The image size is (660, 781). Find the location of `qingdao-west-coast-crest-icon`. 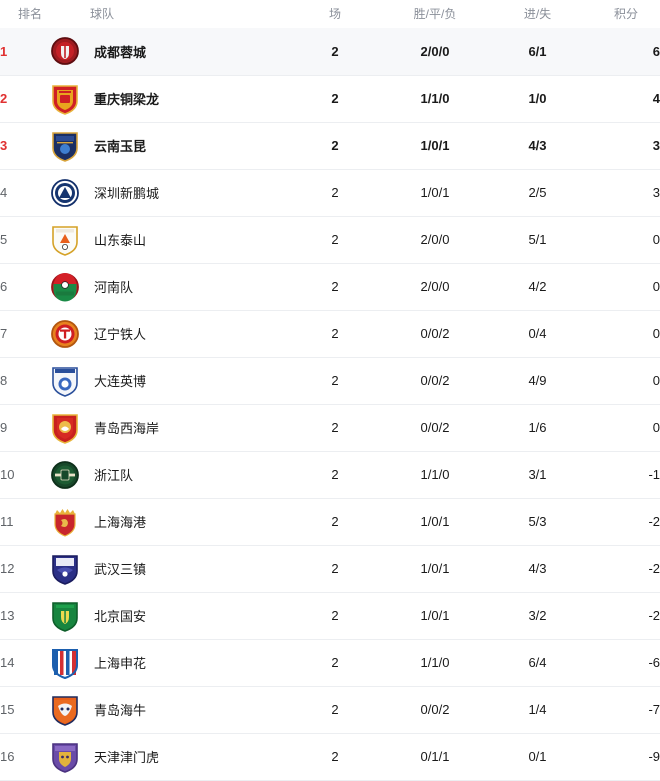

qingdao-west-coast-crest-icon is located at coordinates (65, 428).